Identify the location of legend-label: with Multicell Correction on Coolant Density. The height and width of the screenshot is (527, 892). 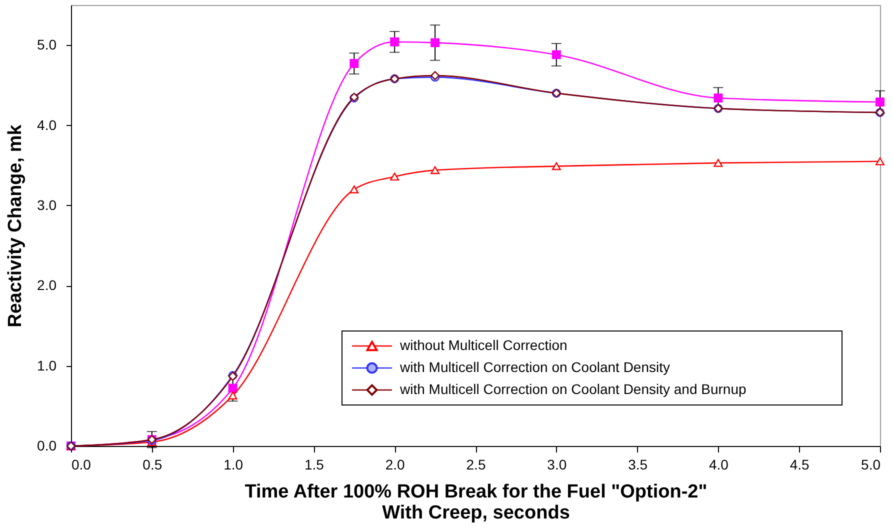
(534, 367).